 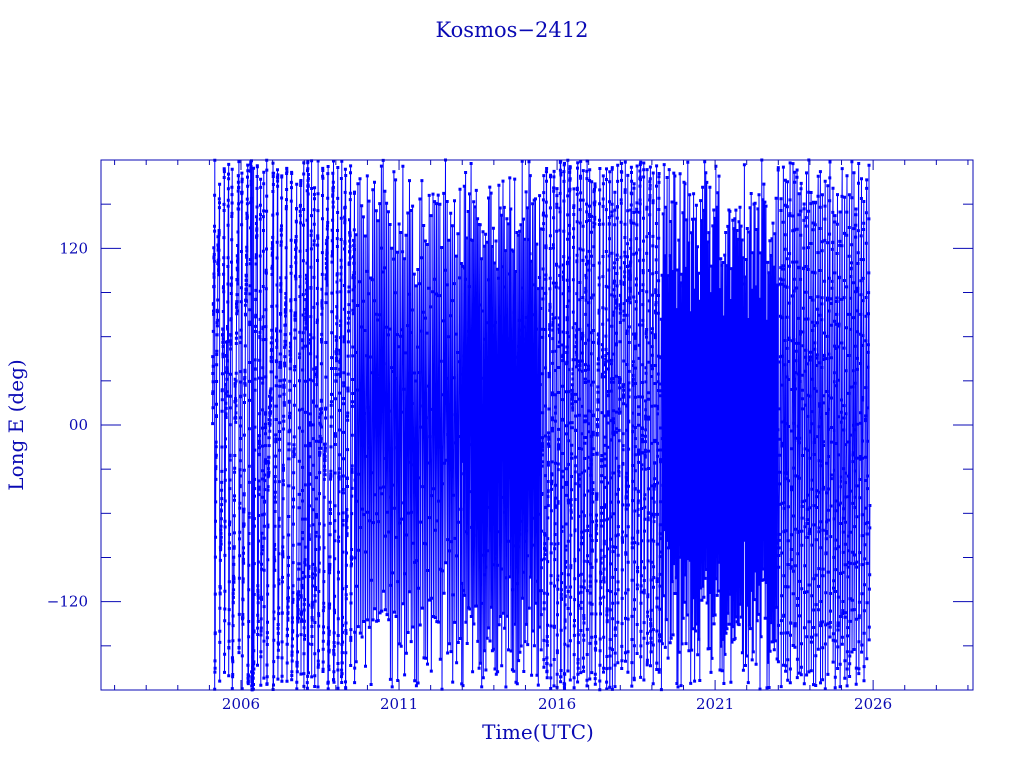 What do you see at coordinates (67, 602) in the screenshot?
I see `y-tick-label: −120` at bounding box center [67, 602].